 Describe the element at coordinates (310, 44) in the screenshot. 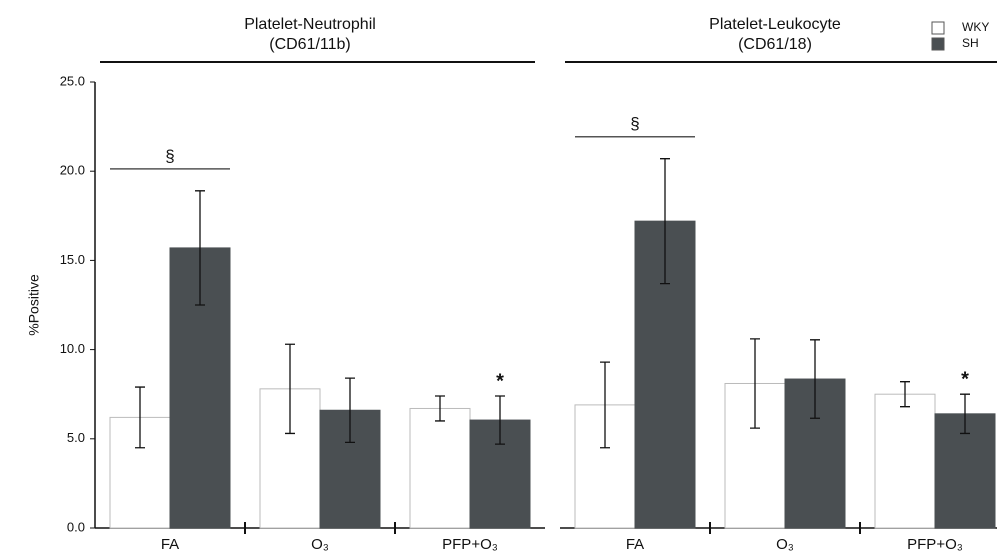

I see `group-subtitle: (CD61/11b)` at that location.